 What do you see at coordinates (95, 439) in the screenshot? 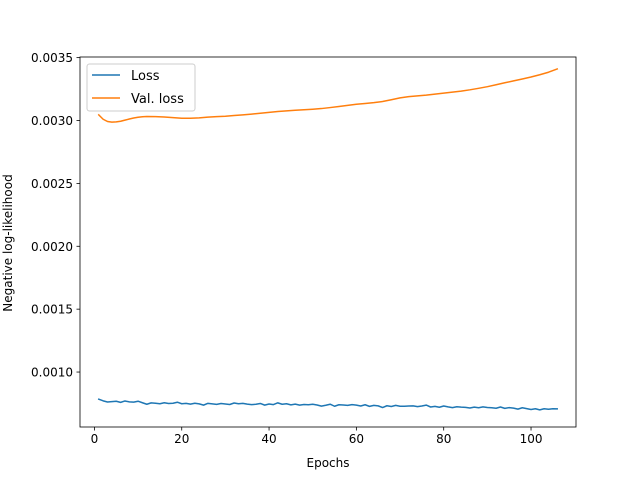
I see `x-tick-label: 0` at bounding box center [95, 439].